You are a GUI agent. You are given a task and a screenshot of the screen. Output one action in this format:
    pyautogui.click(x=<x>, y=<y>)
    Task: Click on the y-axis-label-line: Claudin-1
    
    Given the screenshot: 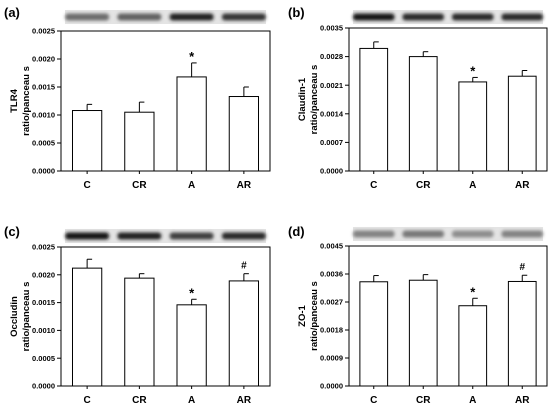 What is the action you would take?
    pyautogui.click(x=302, y=99)
    